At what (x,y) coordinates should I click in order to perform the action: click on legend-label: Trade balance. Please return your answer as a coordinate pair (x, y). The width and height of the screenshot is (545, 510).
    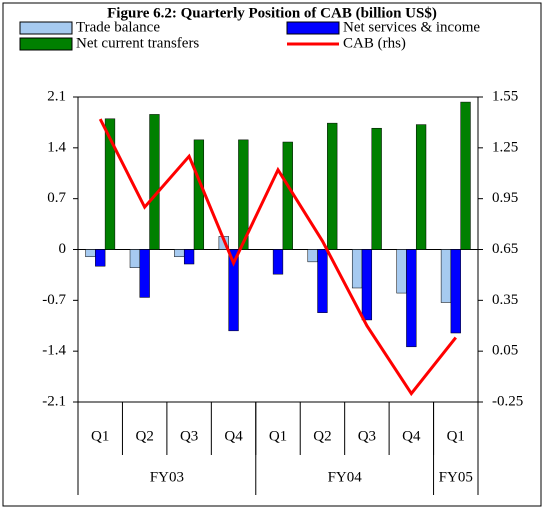
    Looking at the image, I should click on (118, 27).